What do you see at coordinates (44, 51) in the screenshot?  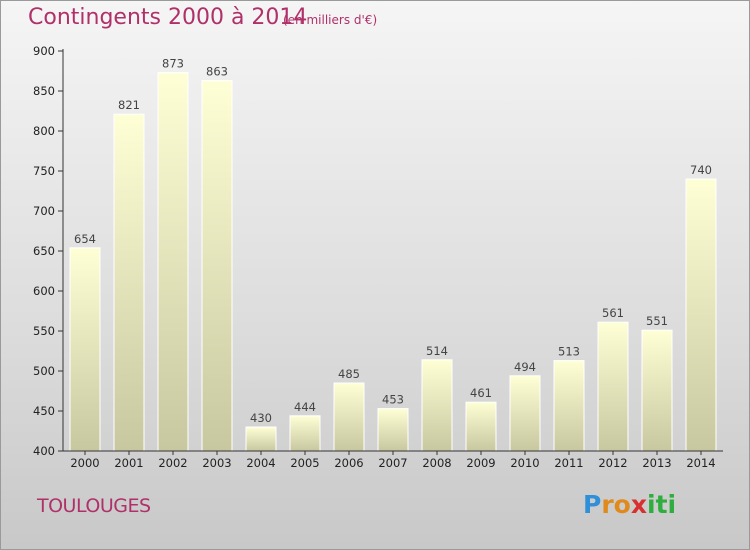 I see `y-tick-label-900: 900` at bounding box center [44, 51].